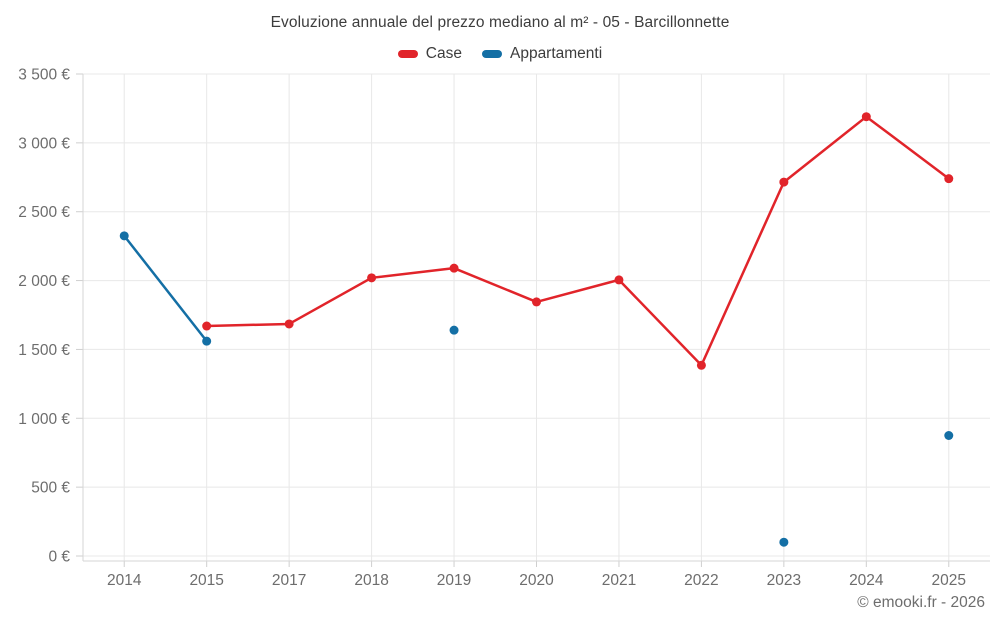 This screenshot has width=1000, height=625. What do you see at coordinates (784, 580) in the screenshot?
I see `x-tick-label: 2023` at bounding box center [784, 580].